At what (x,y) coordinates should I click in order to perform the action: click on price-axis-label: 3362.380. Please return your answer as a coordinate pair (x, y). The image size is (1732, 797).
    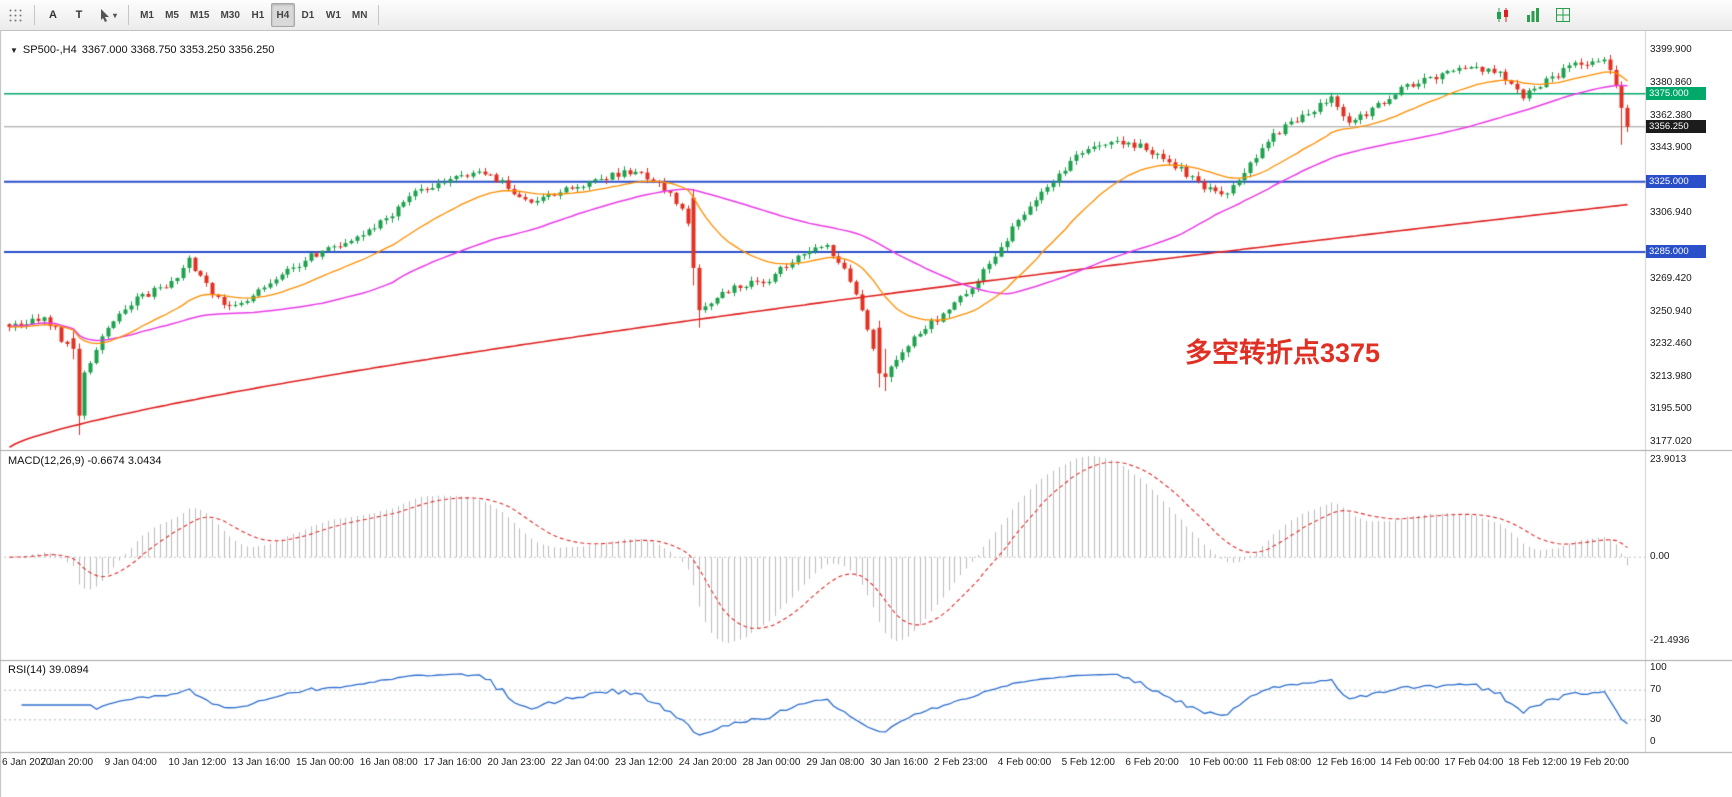
    Looking at the image, I should click on (1671, 115).